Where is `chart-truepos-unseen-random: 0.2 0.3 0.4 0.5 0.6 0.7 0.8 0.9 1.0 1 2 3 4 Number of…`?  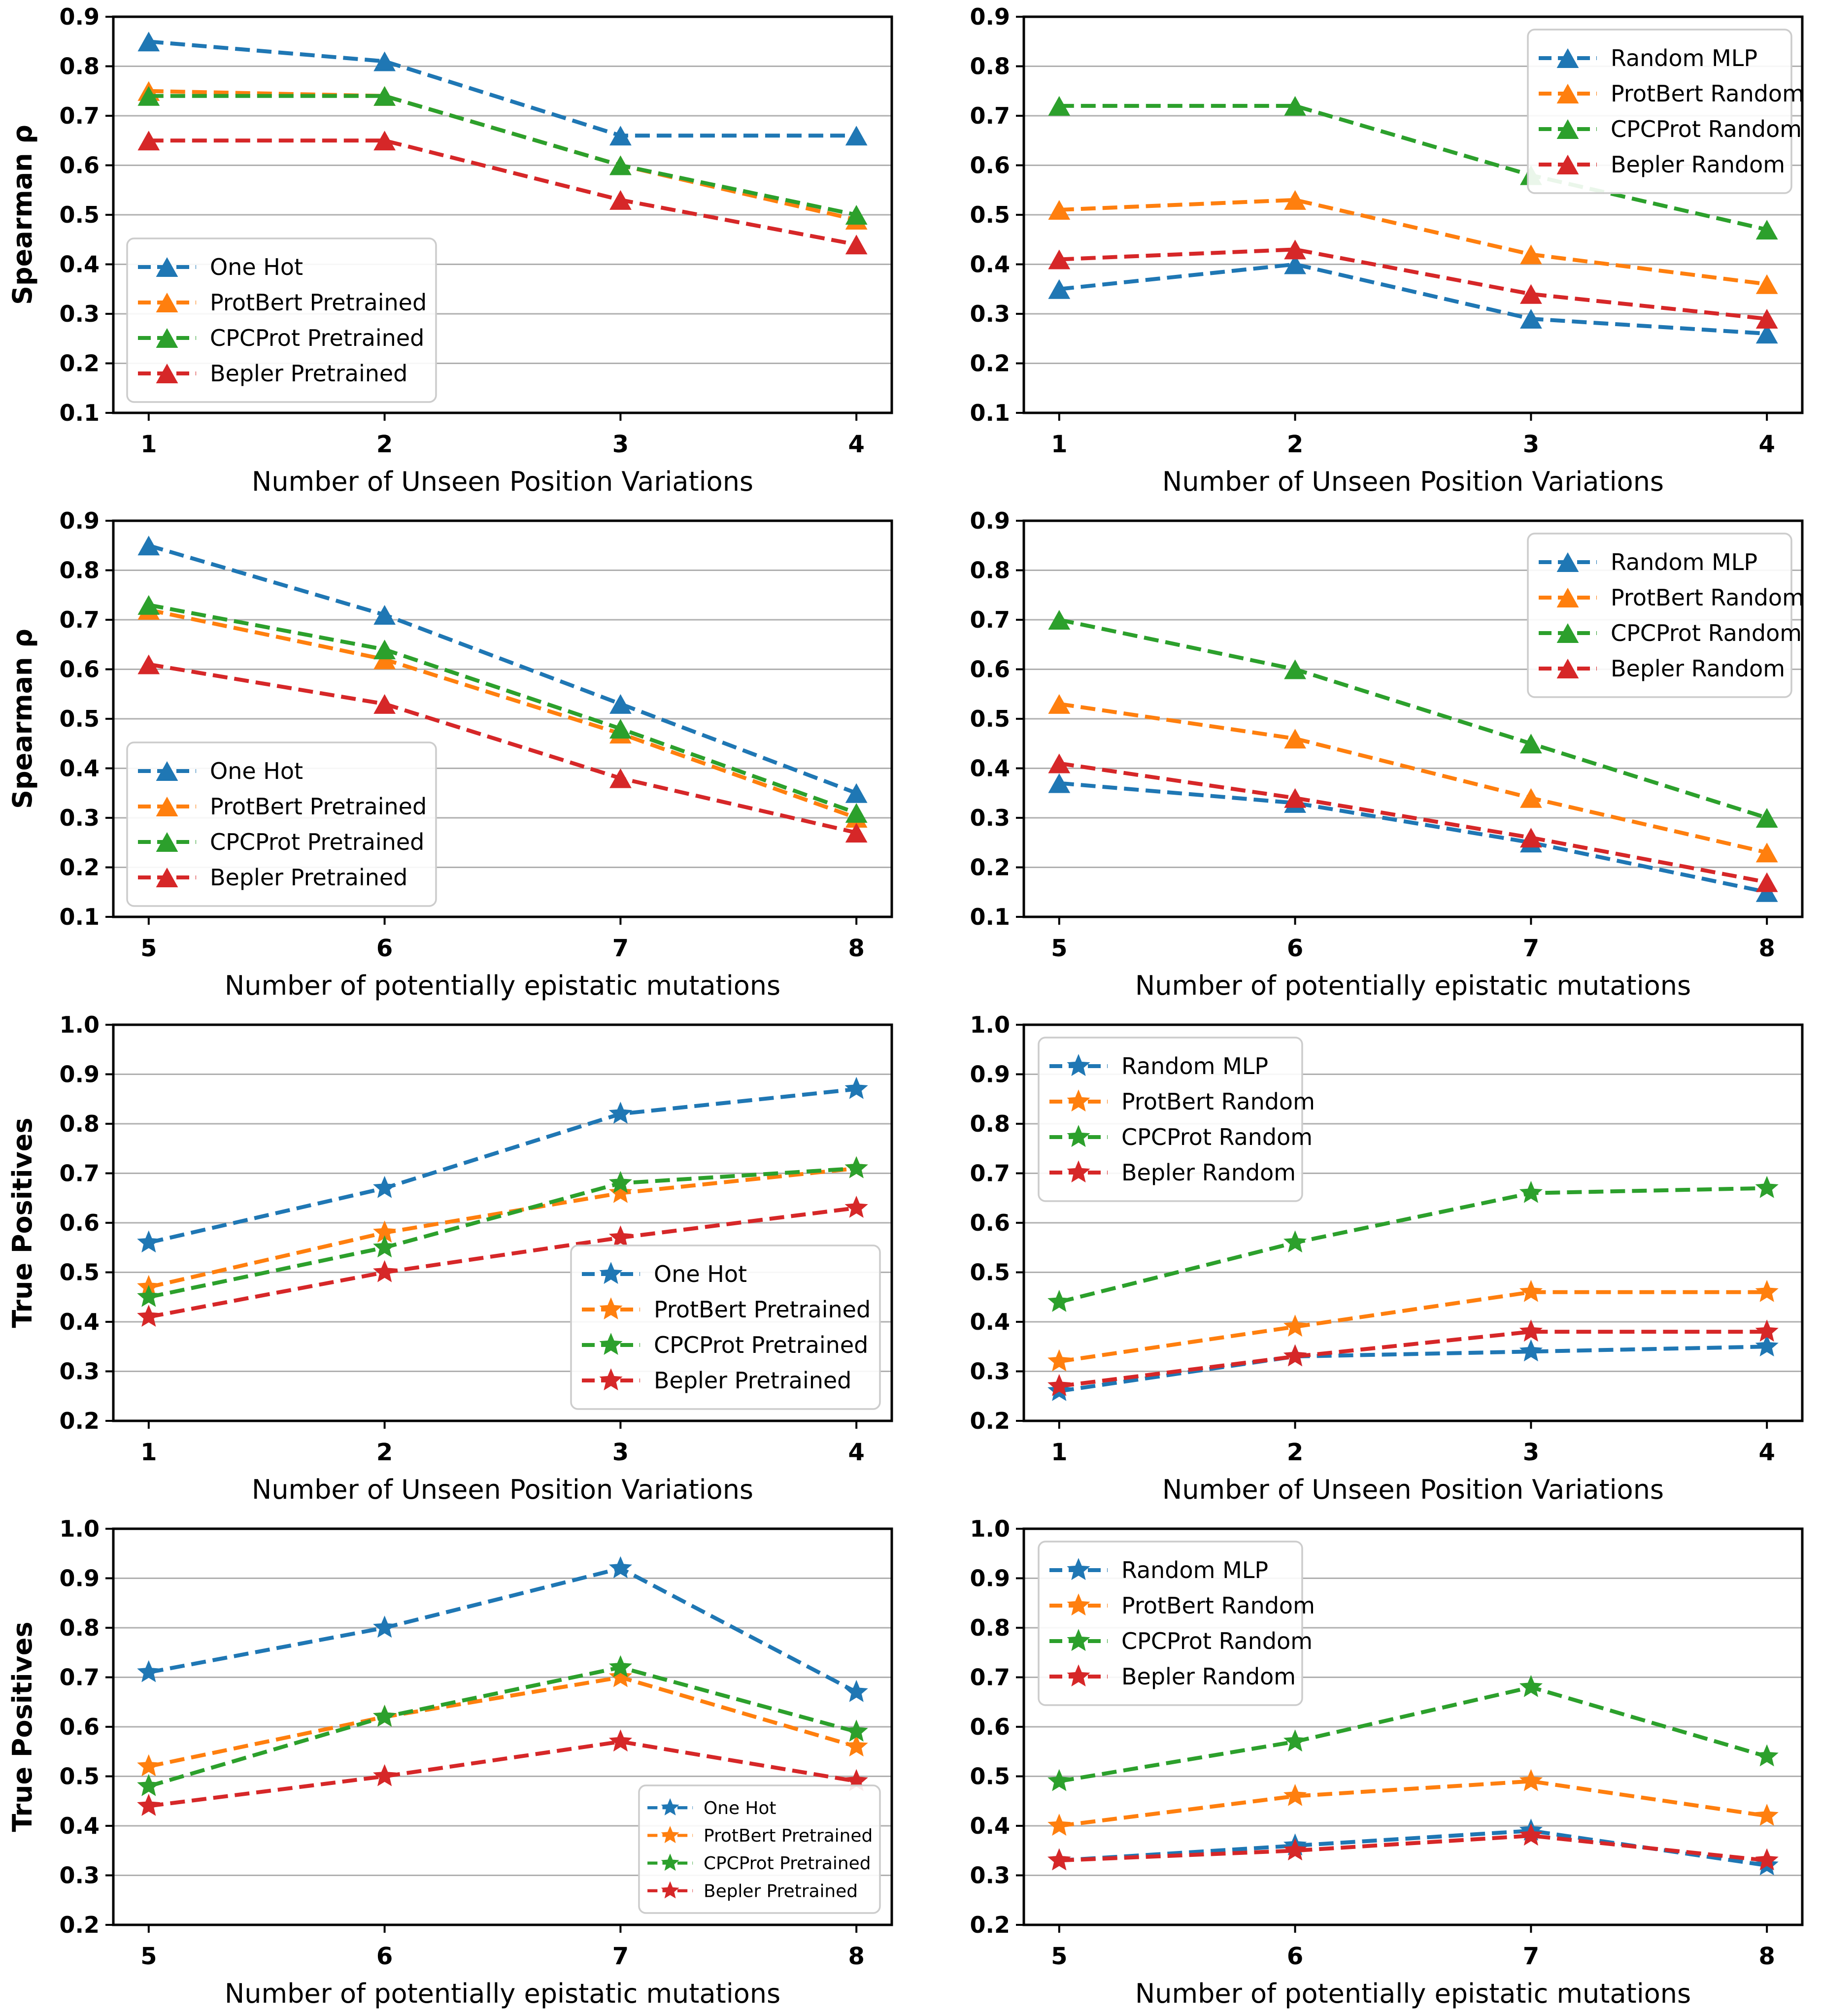 chart-truepos-unseen-random: 0.2 0.3 0.4 0.5 0.6 0.7 0.8 0.9 1.0 1 2 3 4 Number of… is located at coordinates (1365, 1260).